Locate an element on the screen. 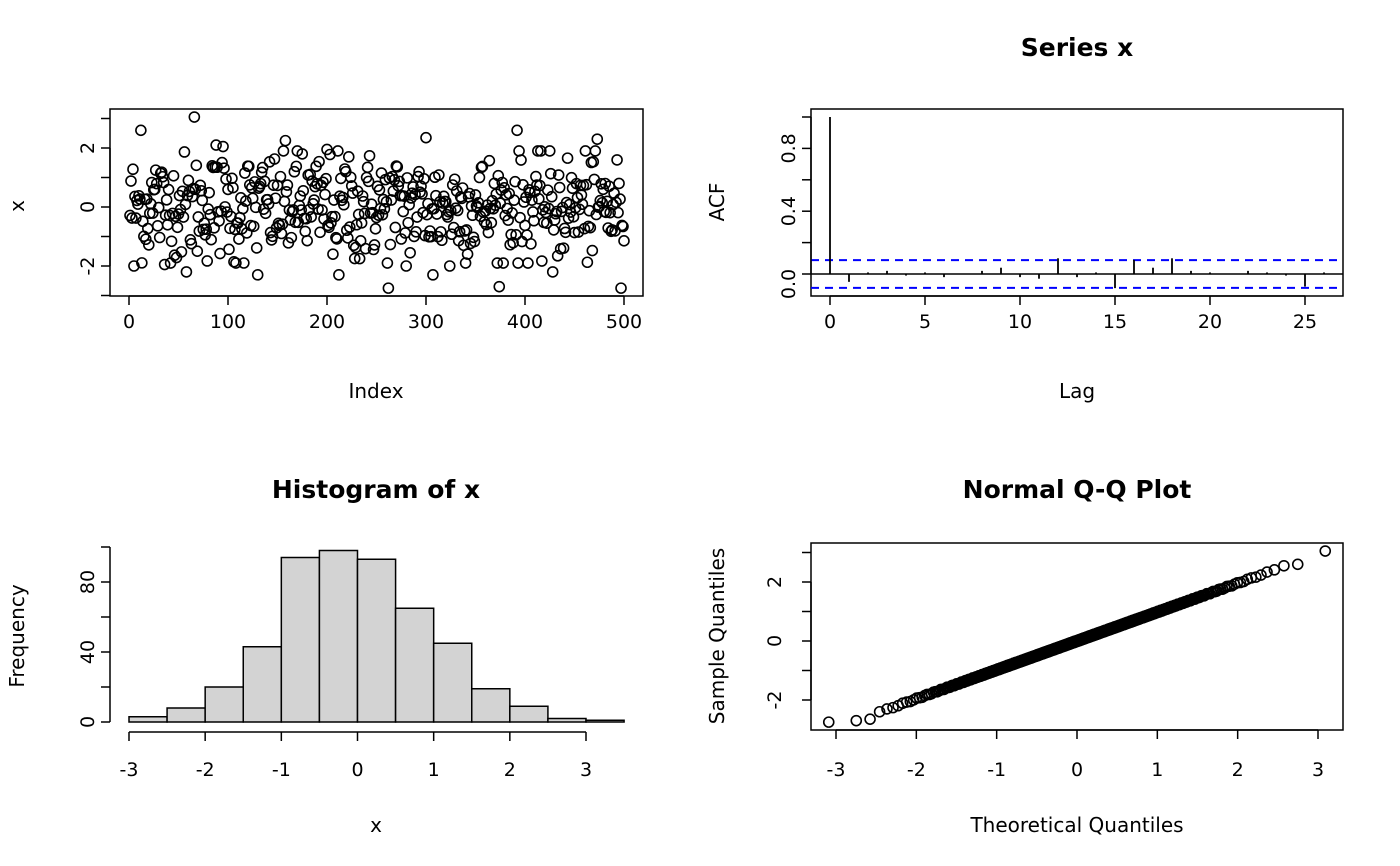  qq-ylabel: Sample Quantiles is located at coordinates (717, 636).